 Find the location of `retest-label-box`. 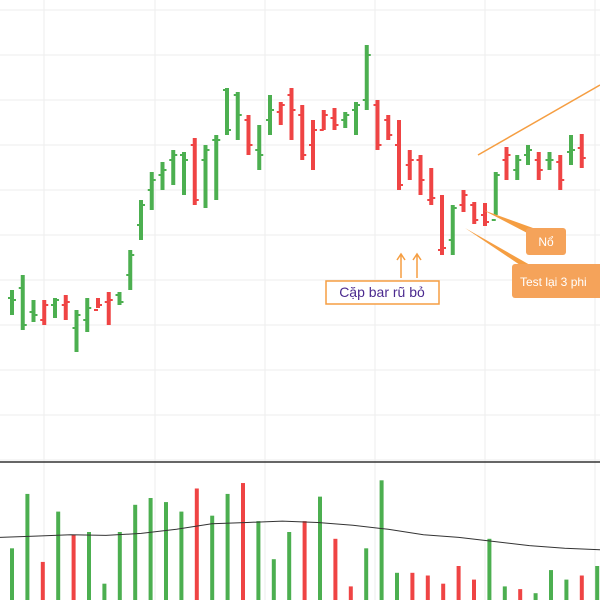

retest-label-box is located at coordinates (556, 281).